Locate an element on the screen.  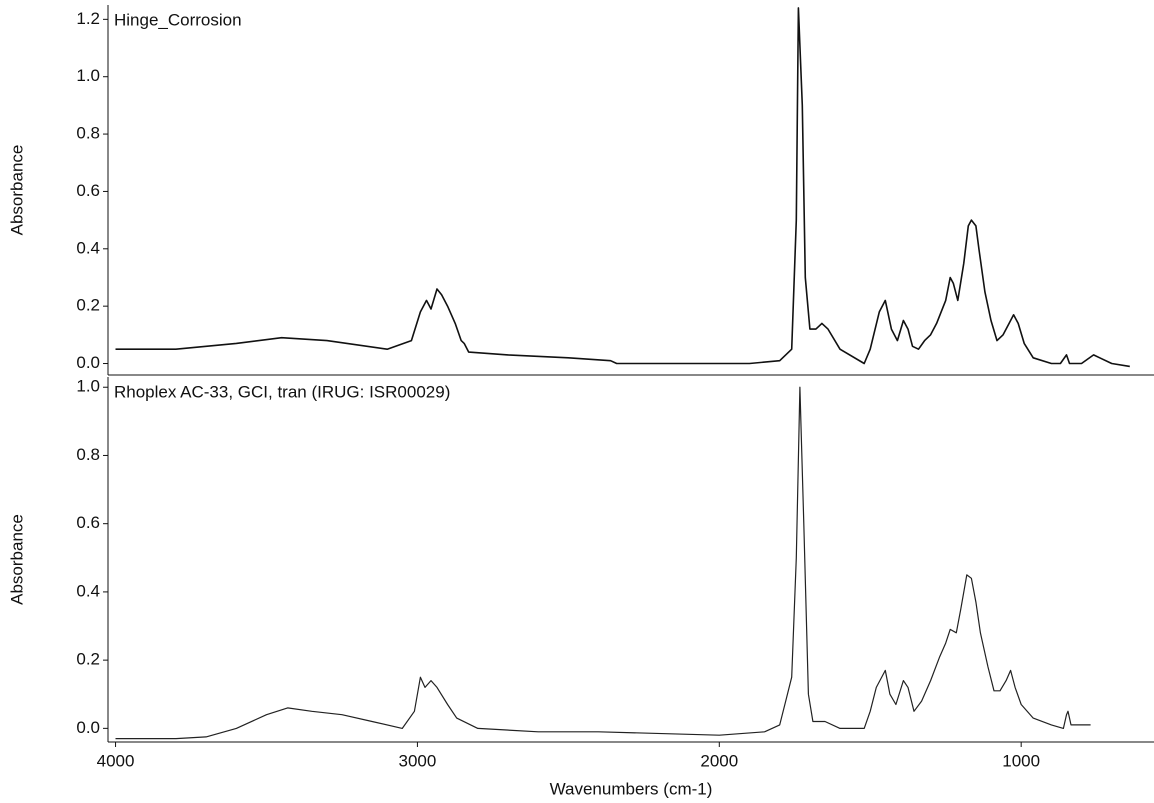
y-tick-label: 1.2 is located at coordinates (88, 18).